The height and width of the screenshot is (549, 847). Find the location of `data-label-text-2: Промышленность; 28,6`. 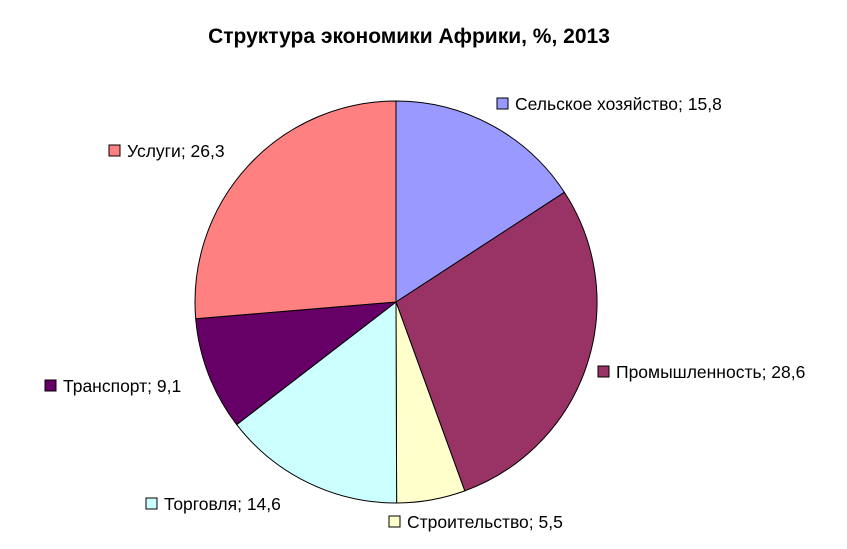

data-label-text-2: Промышленность; 28,6 is located at coordinates (710, 372).